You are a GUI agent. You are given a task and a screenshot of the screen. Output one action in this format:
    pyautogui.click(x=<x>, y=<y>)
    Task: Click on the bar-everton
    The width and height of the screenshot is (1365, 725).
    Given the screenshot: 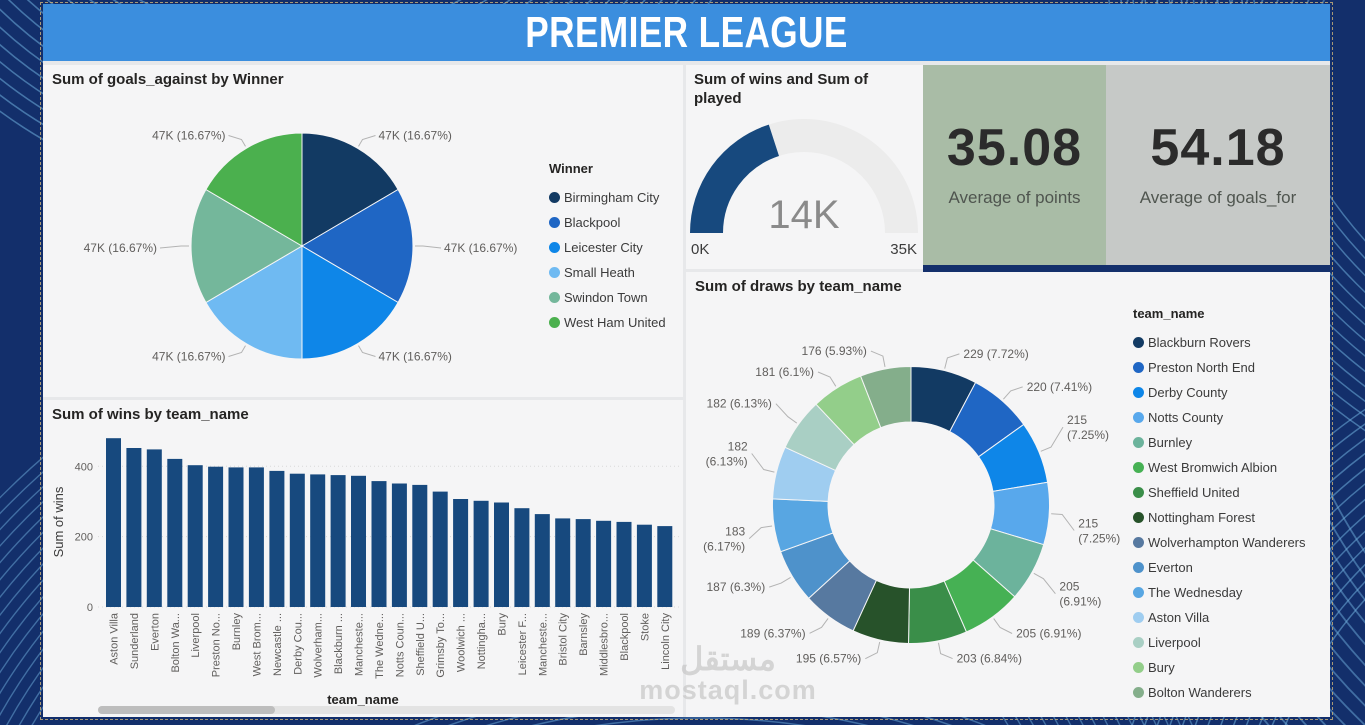 What is the action you would take?
    pyautogui.click(x=154, y=528)
    